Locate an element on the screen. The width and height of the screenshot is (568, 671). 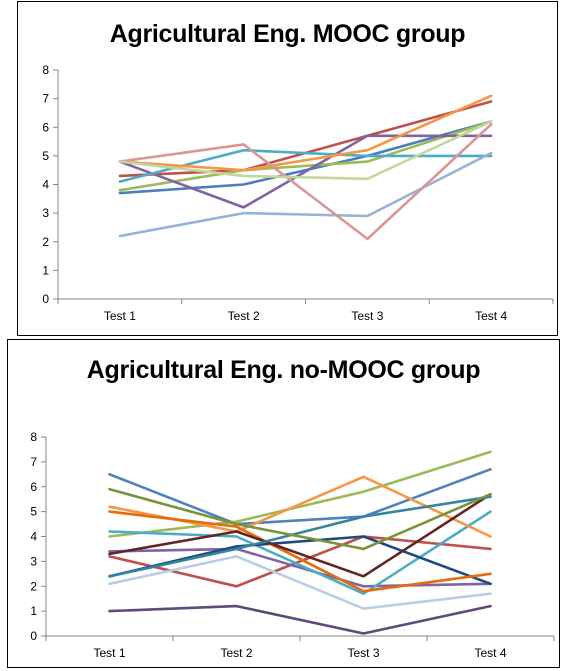
chart-title: Agricultural Eng. MOOC group is located at coordinates (287, 34).